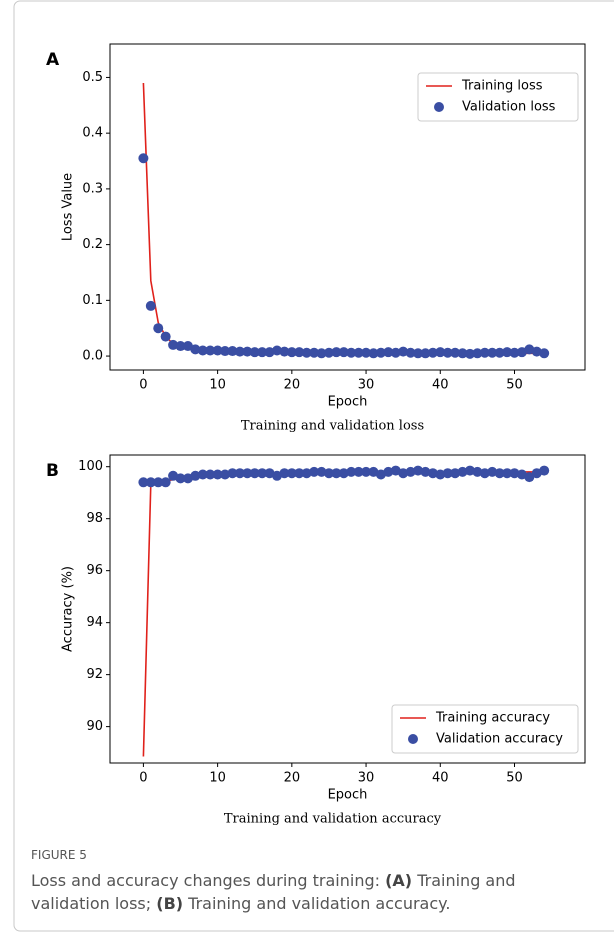  I want to click on x-tick-label: 10, so click(217, 385).